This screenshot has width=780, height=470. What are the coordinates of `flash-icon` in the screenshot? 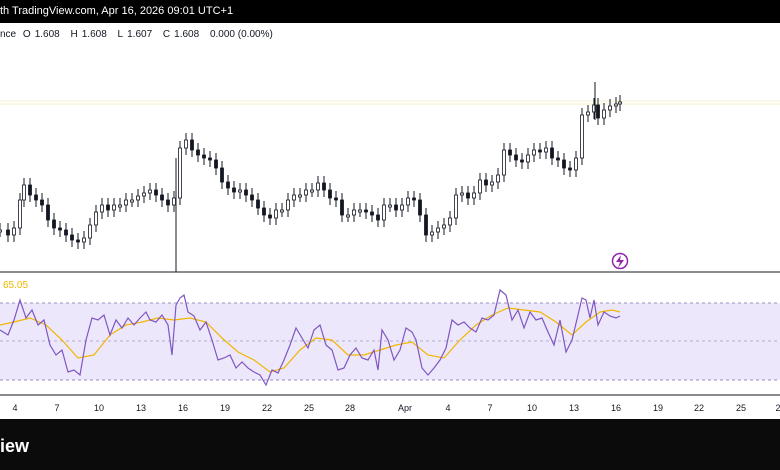 It's located at (620, 261).